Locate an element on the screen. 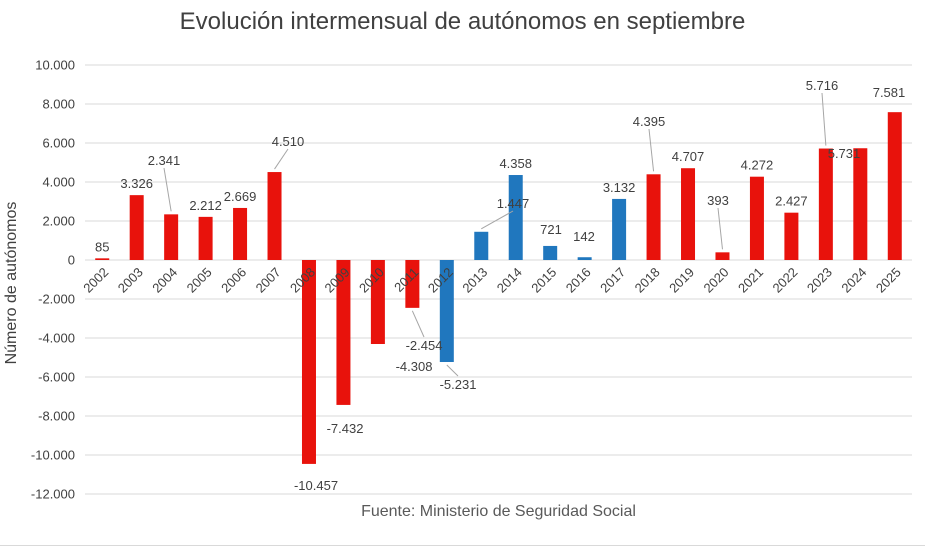  data-label-2019: 4.707 is located at coordinates (688, 156).